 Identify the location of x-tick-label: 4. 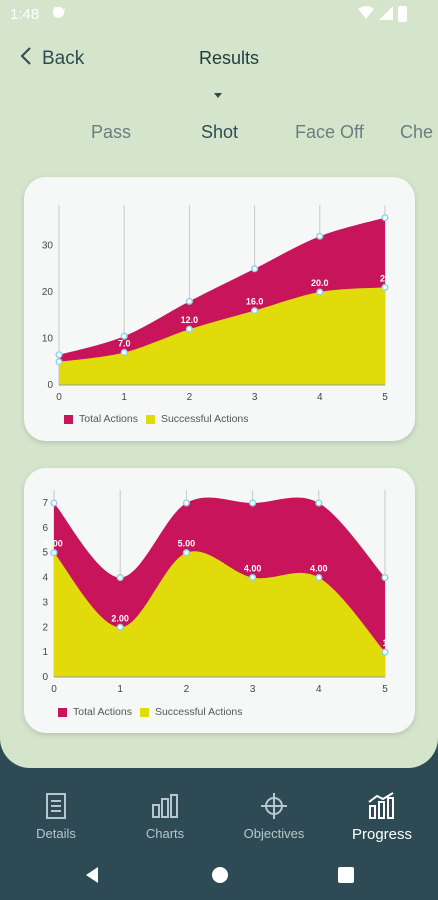
(319, 689).